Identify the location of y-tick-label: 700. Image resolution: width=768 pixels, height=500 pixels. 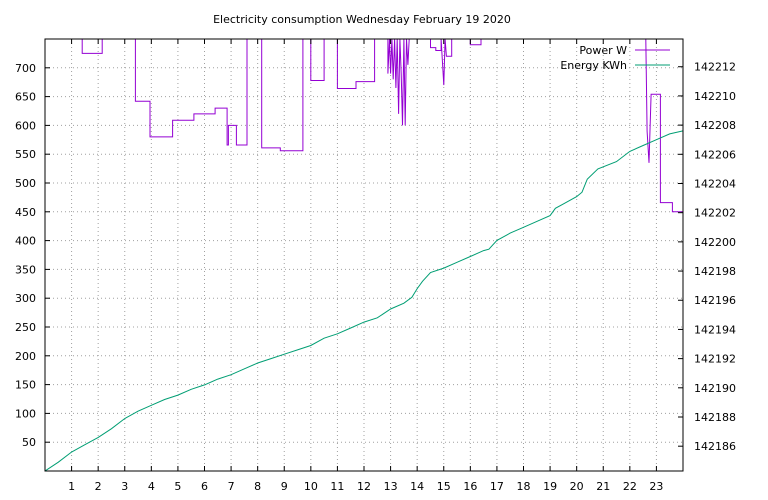
(25, 68).